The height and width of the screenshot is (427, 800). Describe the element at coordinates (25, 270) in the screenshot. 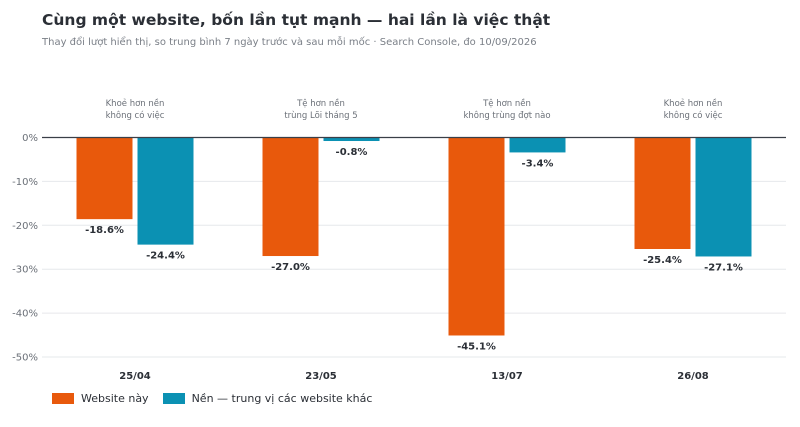

I see `y-tick-label: -30%` at that location.